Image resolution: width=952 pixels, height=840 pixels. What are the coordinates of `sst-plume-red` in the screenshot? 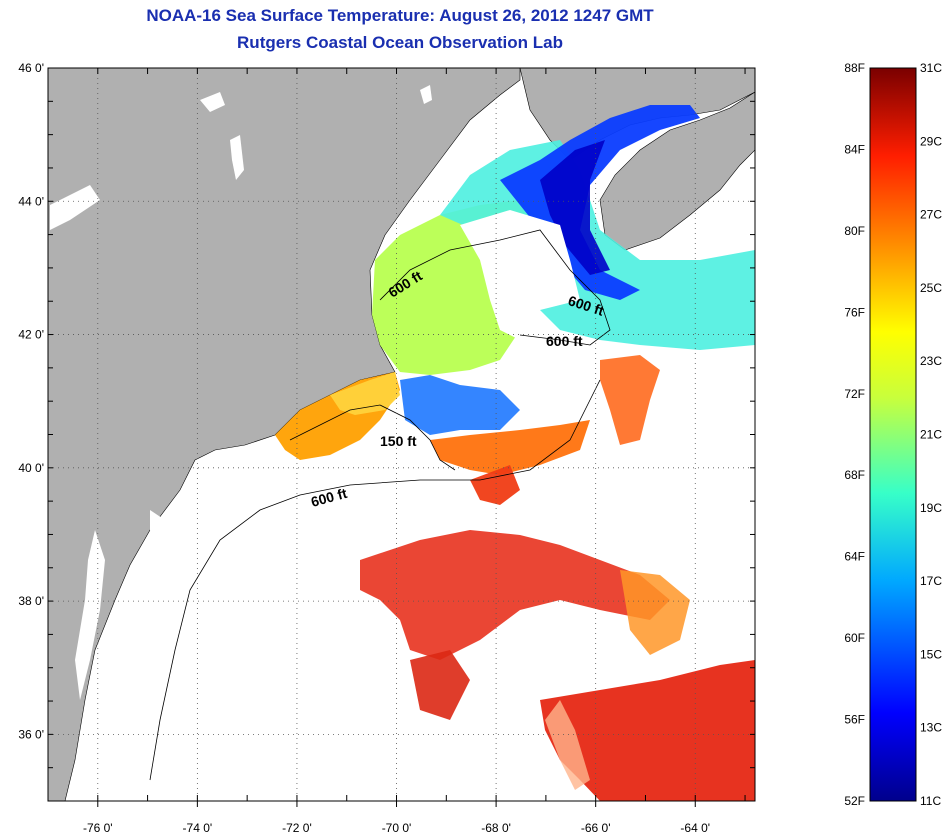 It's located at (495, 485).